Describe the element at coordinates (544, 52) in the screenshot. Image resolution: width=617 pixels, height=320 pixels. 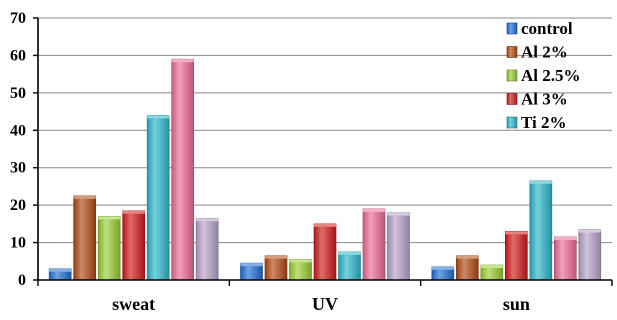
I see `legend-label: Al 2%` at that location.